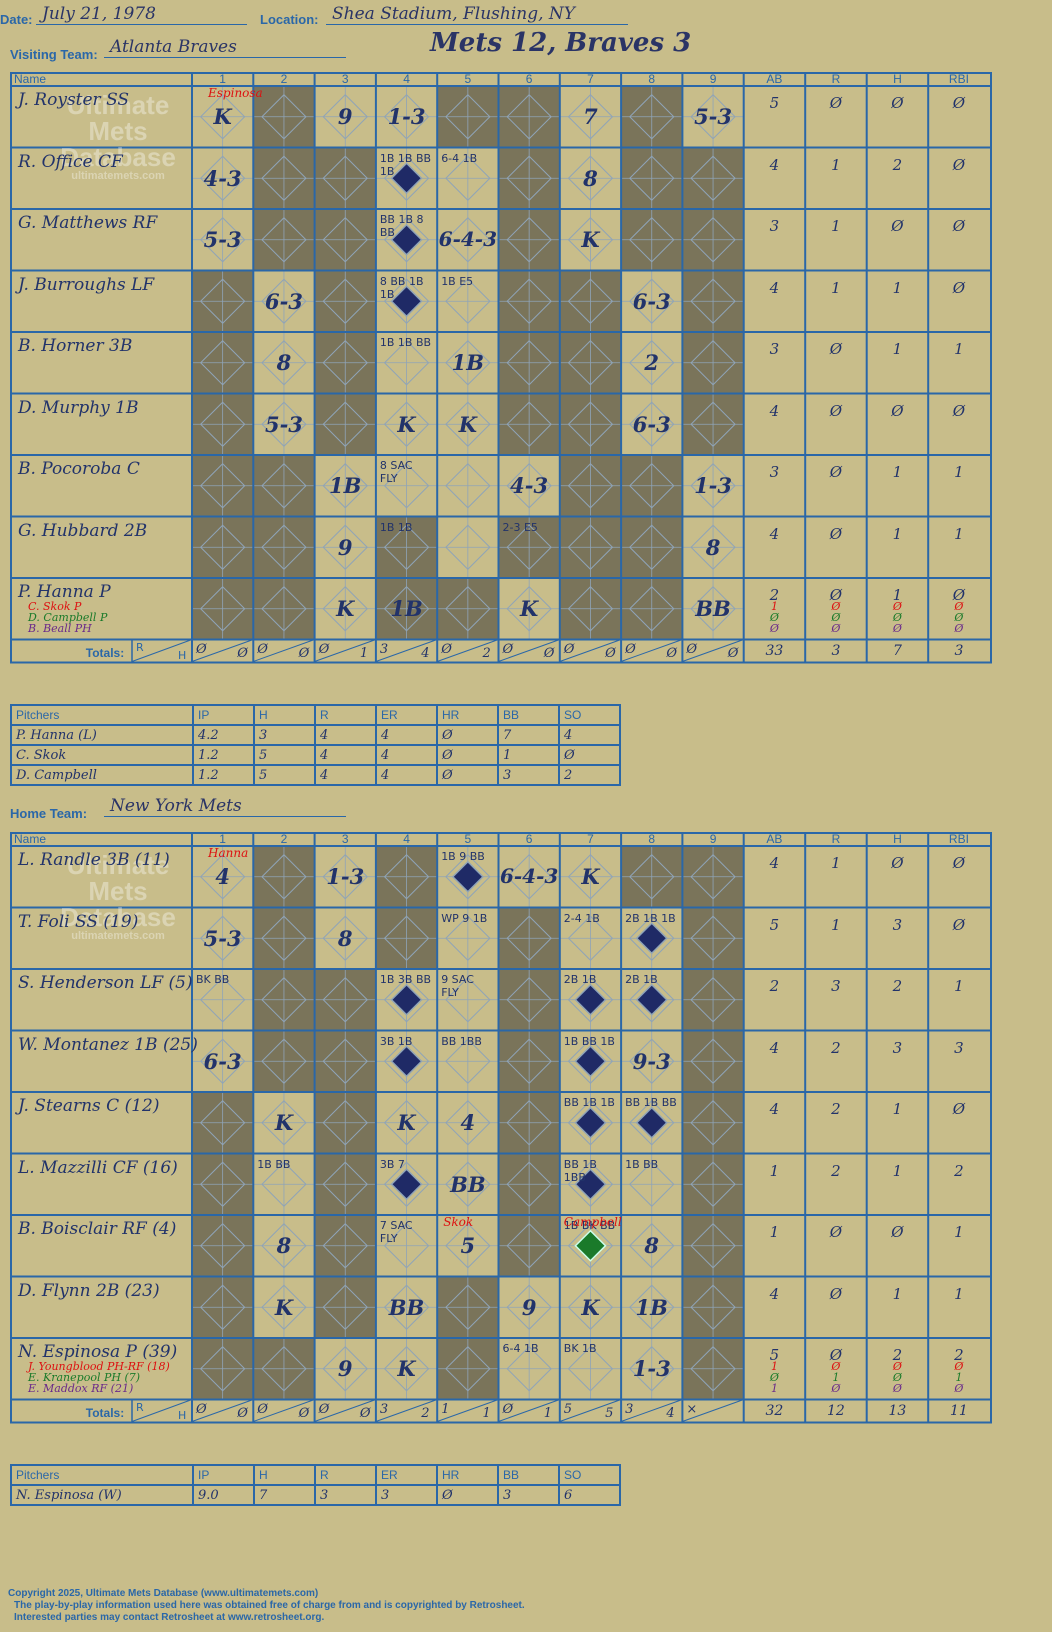  I want to click on inning-runs-total: 1, so click(445, 1409).